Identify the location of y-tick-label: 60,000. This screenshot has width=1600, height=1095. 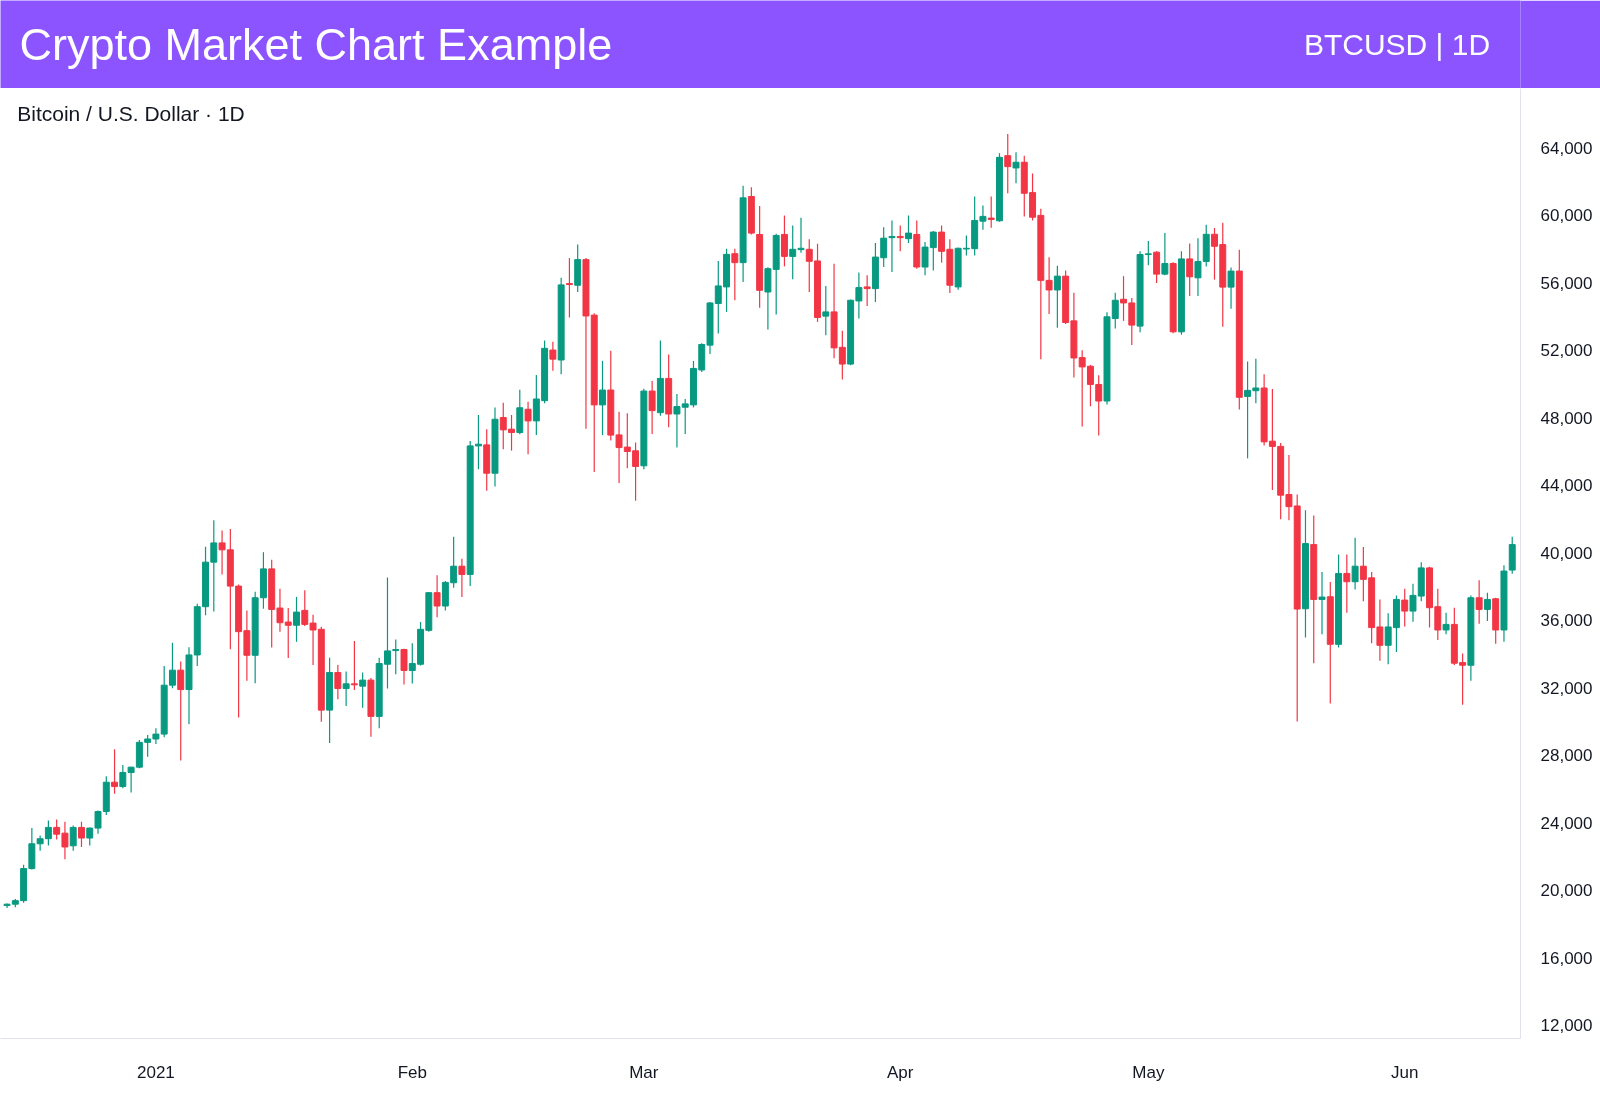
(1566, 216).